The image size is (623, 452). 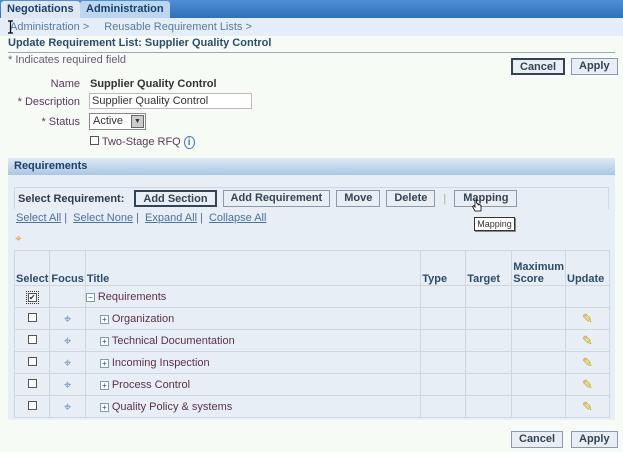 I want to click on row-title: Process Control, so click(x=151, y=384).